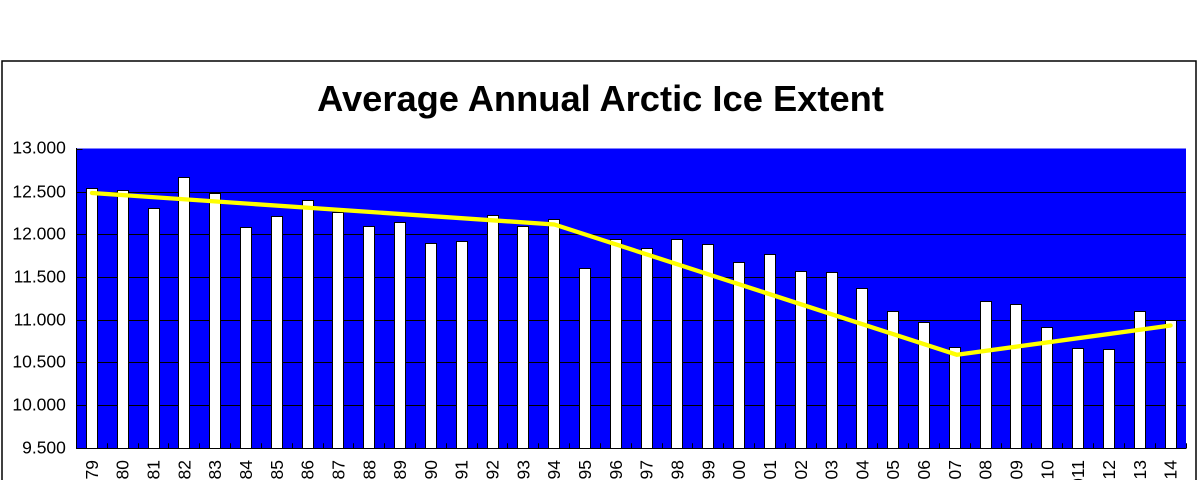 This screenshot has height=480, width=1200. I want to click on svg-text: 12.500, so click(39, 192).